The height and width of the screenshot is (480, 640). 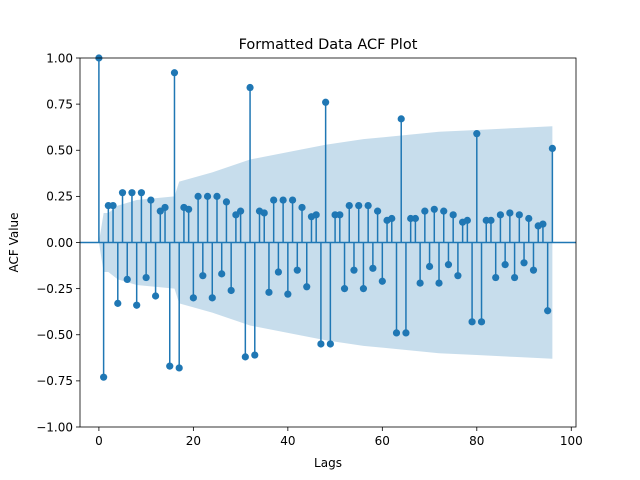 I want to click on y-axis-ticks: −1.00 −0.75 −0.50 −0.25 0.00 0.25 0.50 0.75 1.00, so click(x=58, y=242).